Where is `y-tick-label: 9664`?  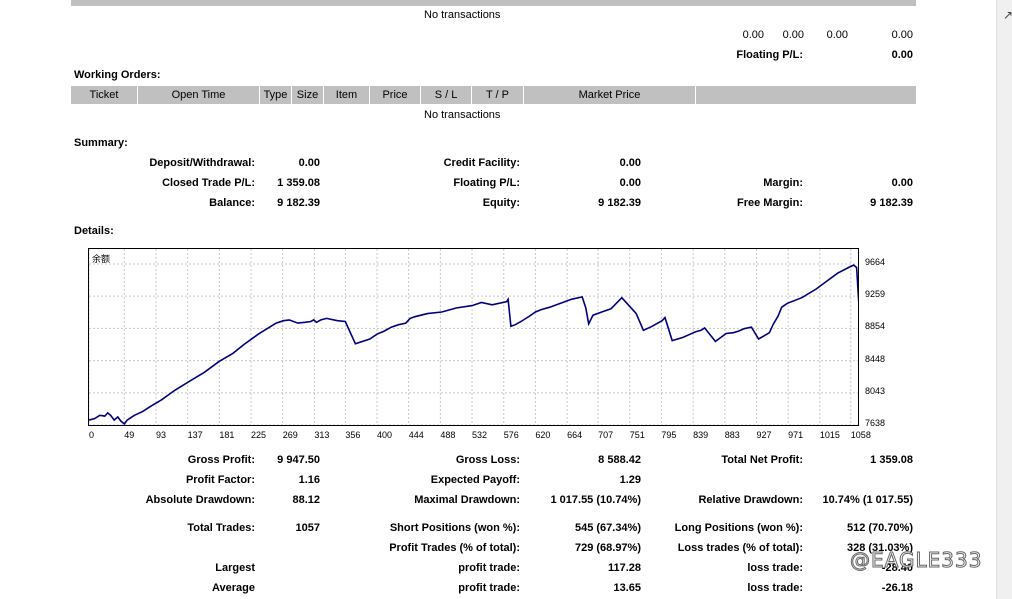
y-tick-label: 9664 is located at coordinates (875, 262).